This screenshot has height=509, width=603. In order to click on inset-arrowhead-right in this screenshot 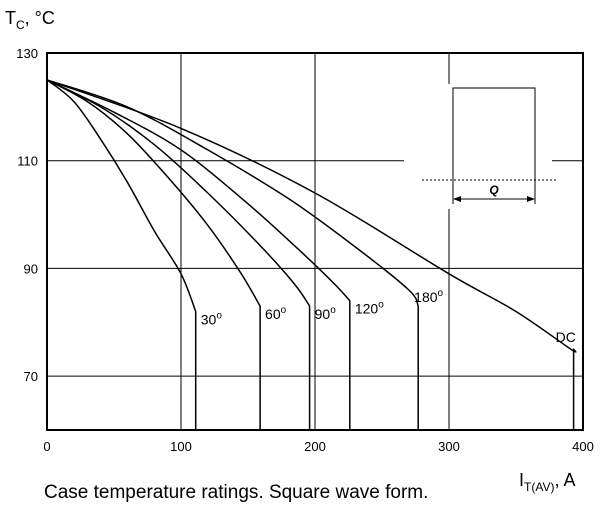, I will do `click(531, 199)`.